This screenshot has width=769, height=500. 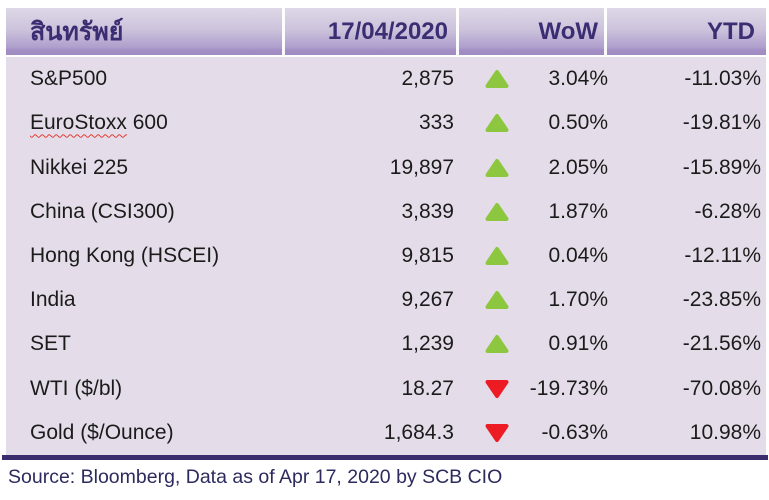 I want to click on asset-name: Nikkei 225, so click(x=79, y=167).